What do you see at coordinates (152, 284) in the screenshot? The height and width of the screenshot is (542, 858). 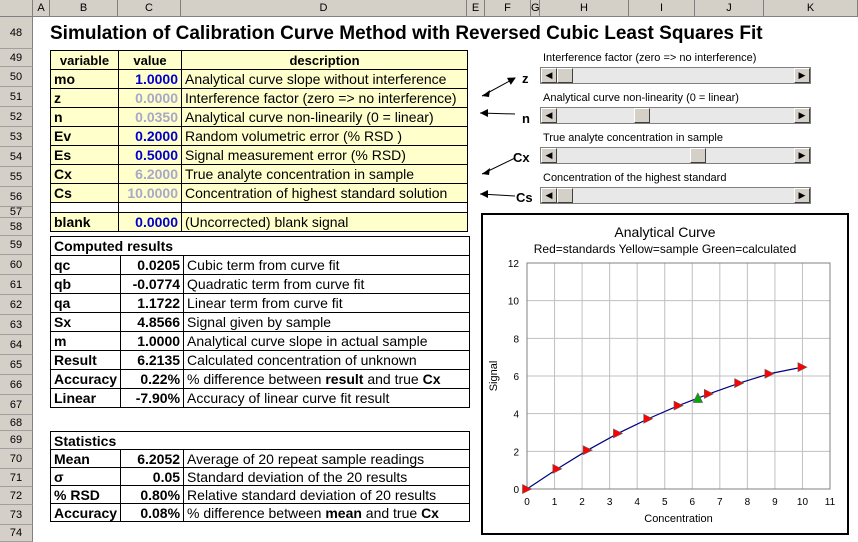 I see `value-cell: -0.0774` at bounding box center [152, 284].